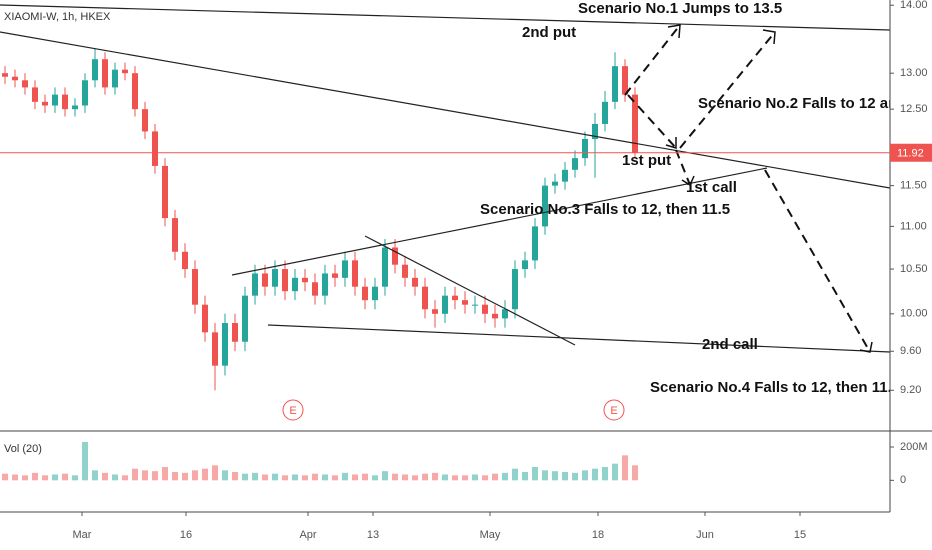 The image size is (932, 550). I want to click on annotation: Scenario No.4 Falls to 12, then 11., so click(771, 387).